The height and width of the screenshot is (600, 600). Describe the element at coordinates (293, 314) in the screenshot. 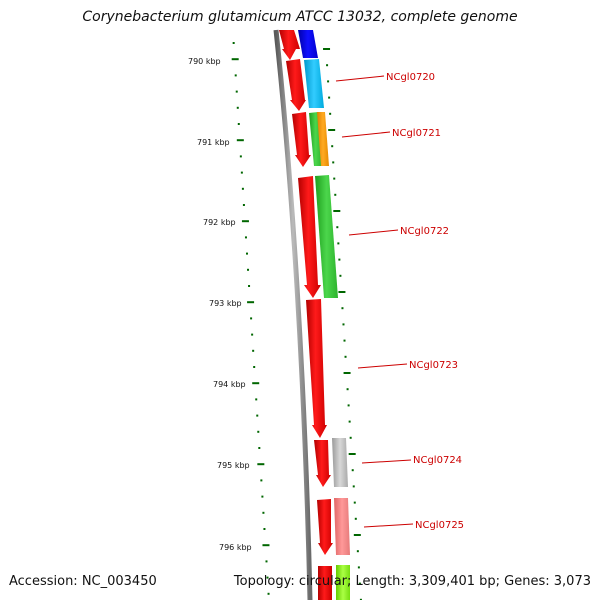

I see `genome-backbone` at that location.